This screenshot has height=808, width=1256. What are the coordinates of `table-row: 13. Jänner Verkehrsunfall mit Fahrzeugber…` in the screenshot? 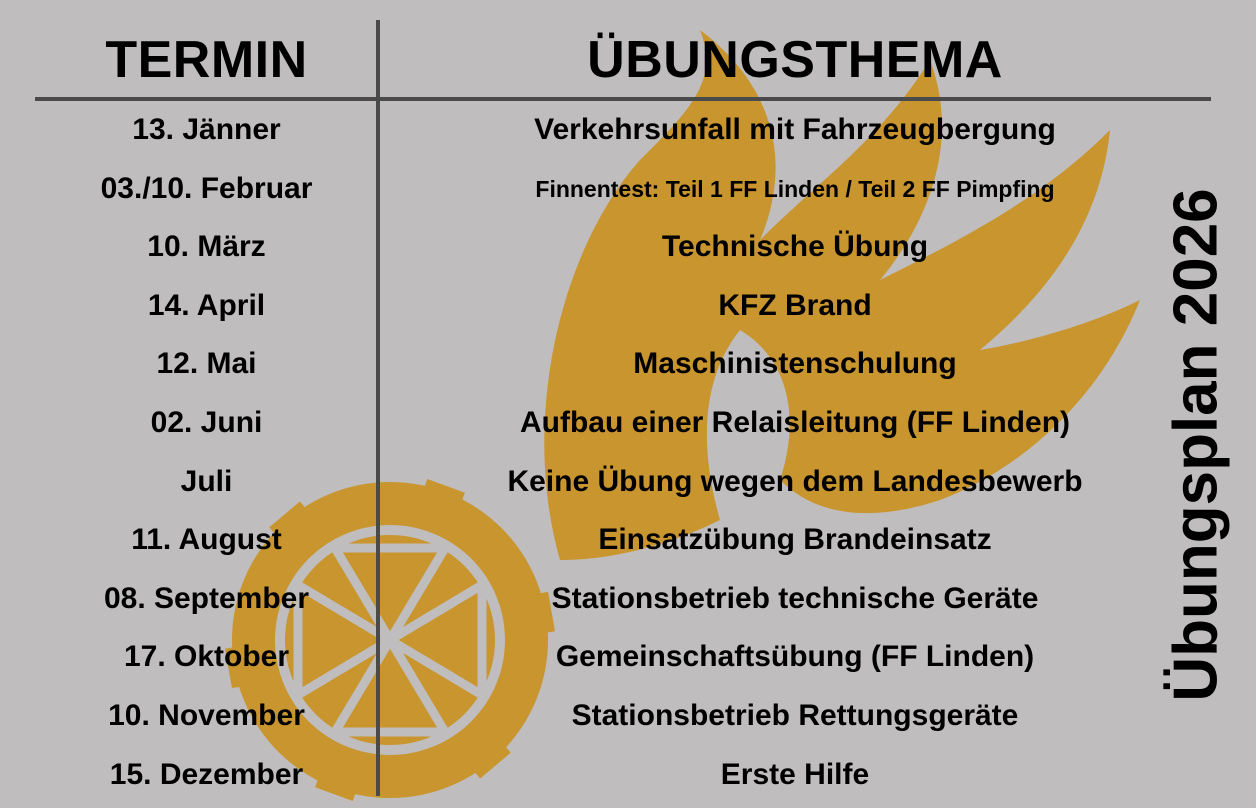 It's located at (623, 130).